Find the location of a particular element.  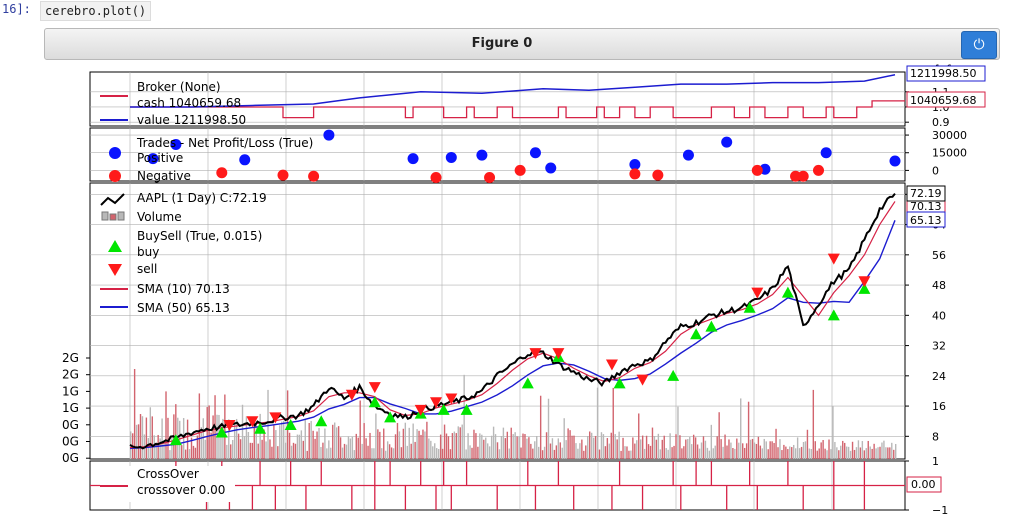

broker-legend-value: value 1211998.50 is located at coordinates (191, 120).